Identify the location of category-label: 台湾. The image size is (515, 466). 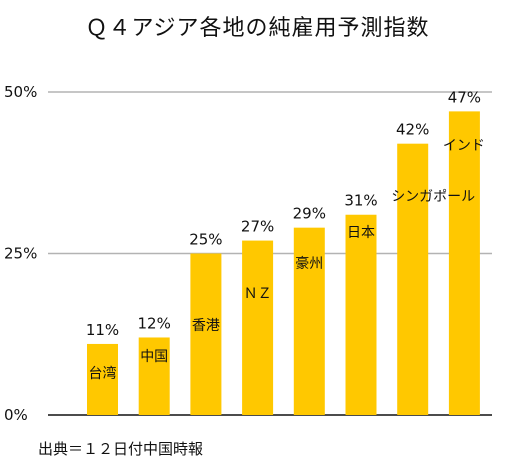
(103, 373).